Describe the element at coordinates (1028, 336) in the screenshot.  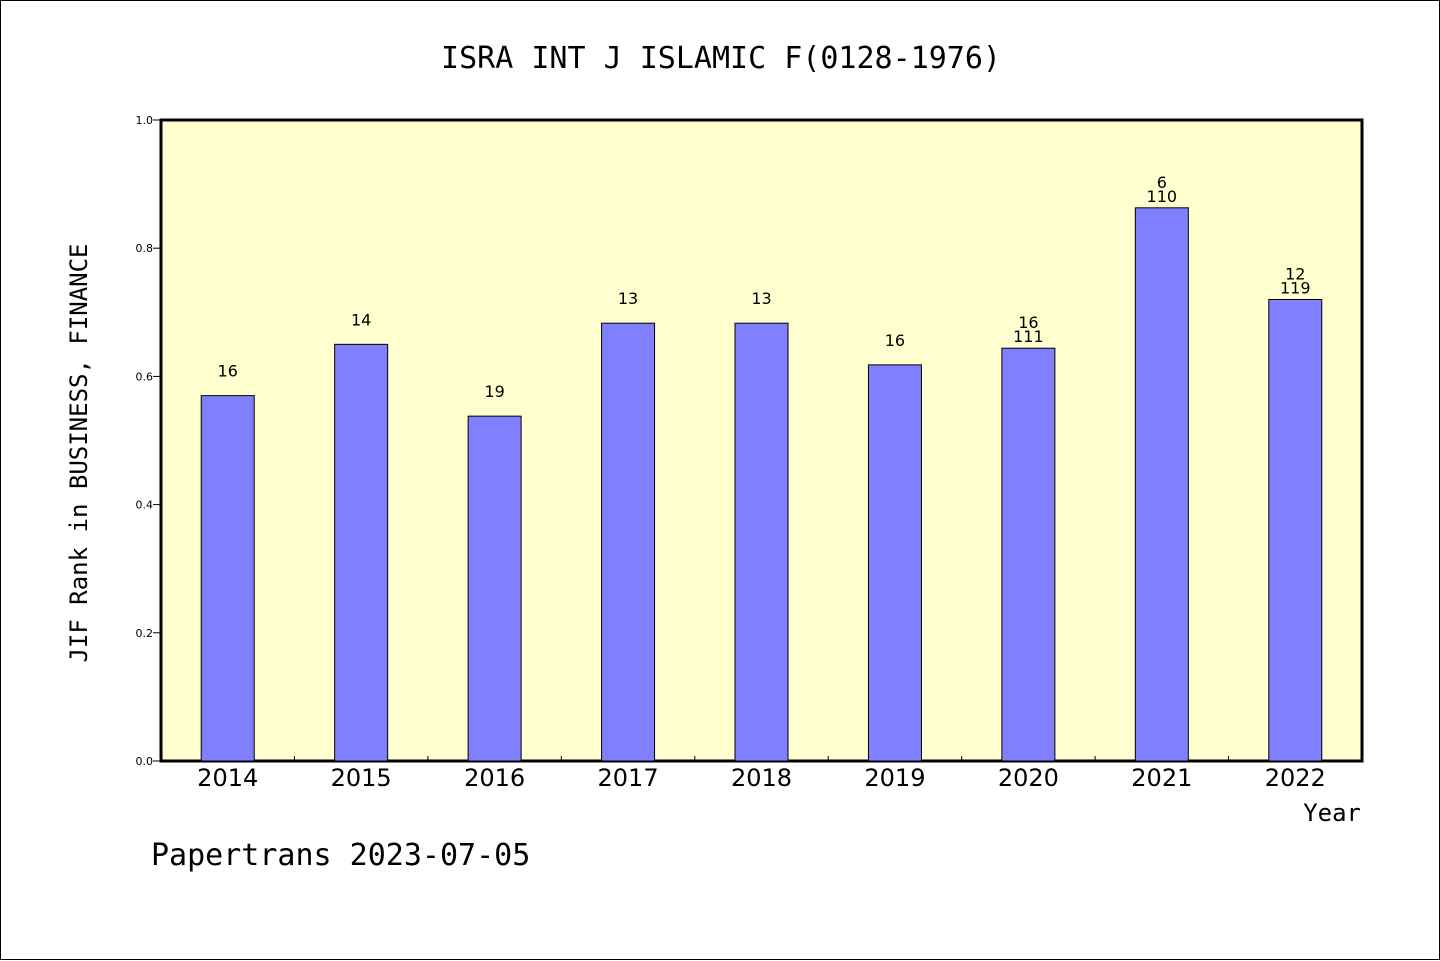
I see `bar-value-label: 111` at that location.